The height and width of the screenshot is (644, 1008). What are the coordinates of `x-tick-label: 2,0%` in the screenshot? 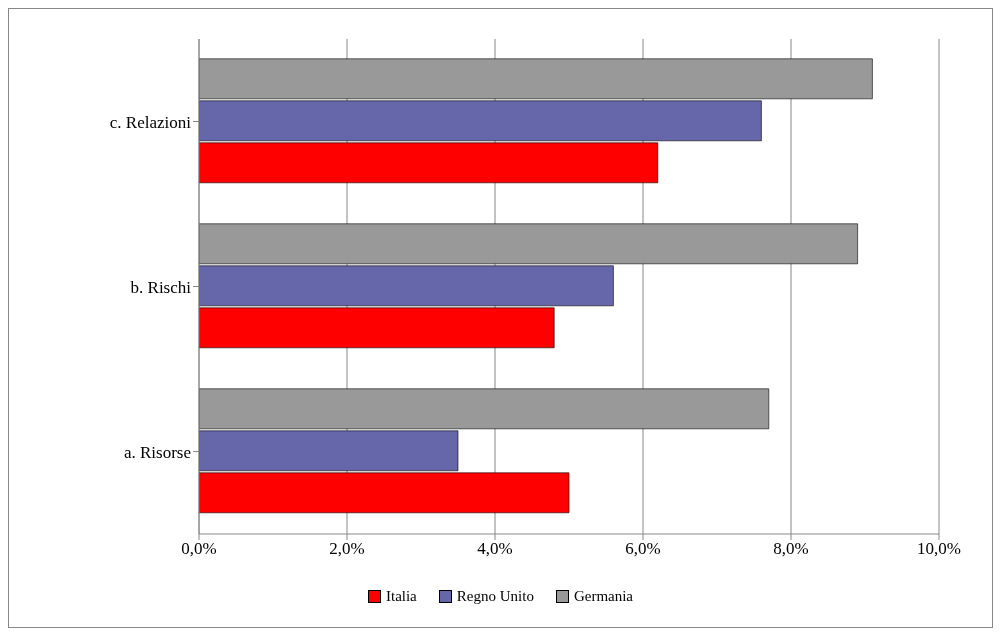 It's located at (347, 549).